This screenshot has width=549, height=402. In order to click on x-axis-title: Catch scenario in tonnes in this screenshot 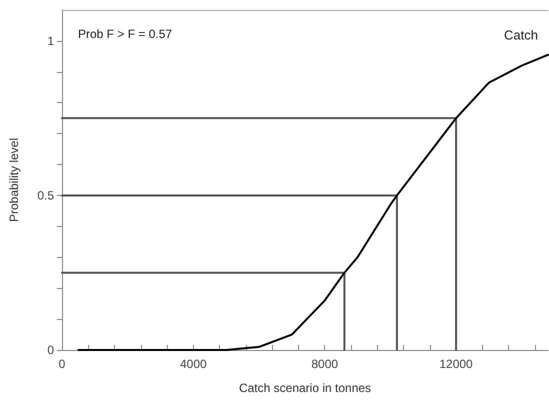, I will do `click(305, 388)`.